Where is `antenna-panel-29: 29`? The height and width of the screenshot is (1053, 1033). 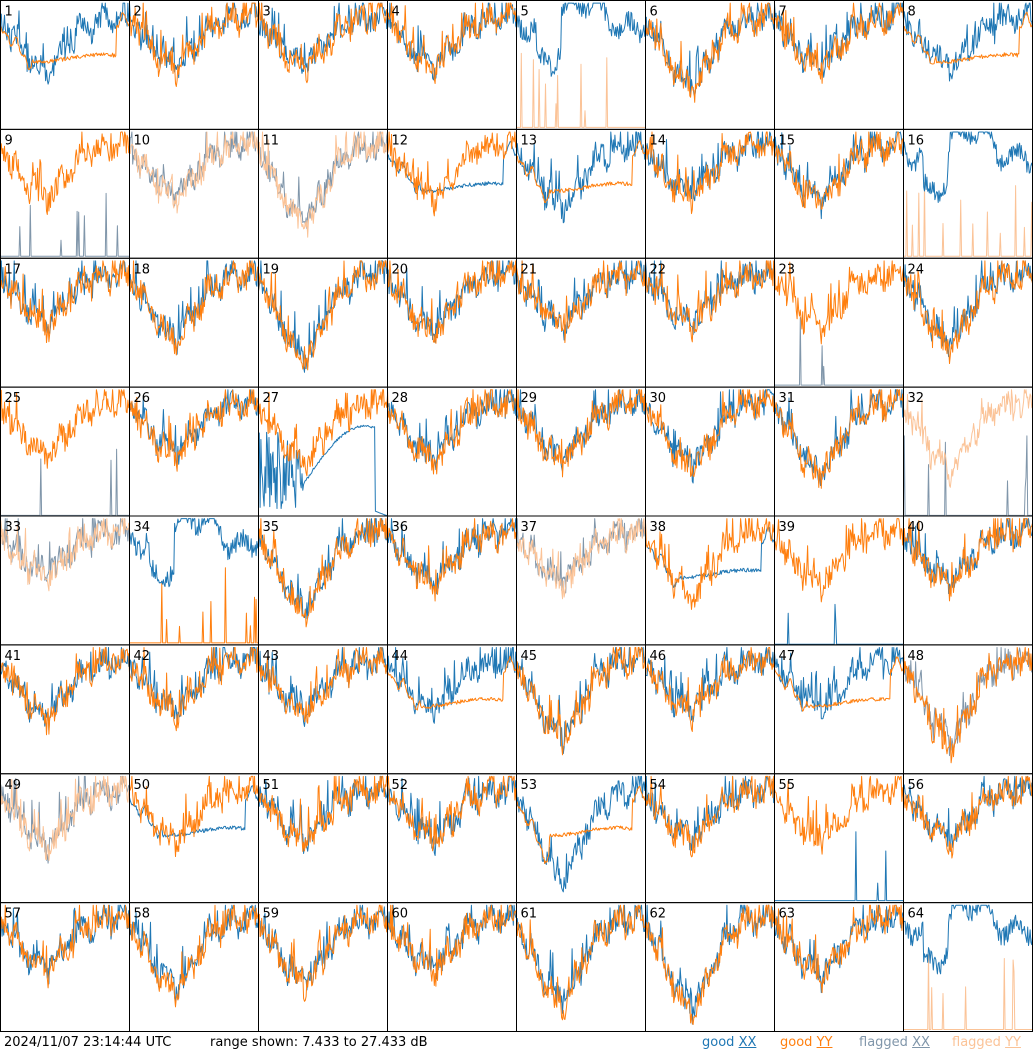 antenna-panel-29: 29 is located at coordinates (581, 451).